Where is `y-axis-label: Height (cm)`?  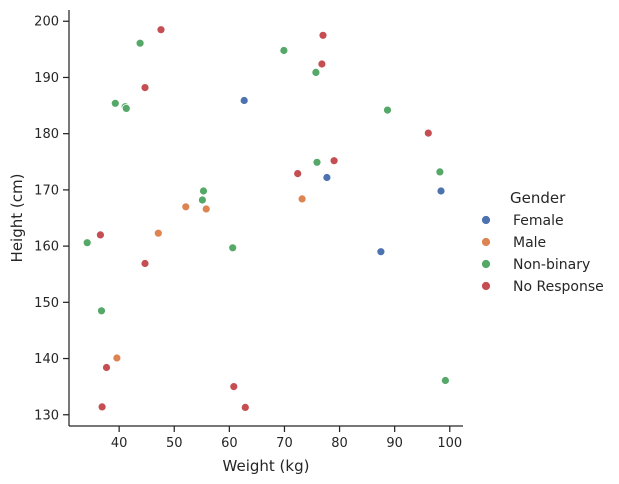 y-axis-label: Height (cm) is located at coordinates (17, 218).